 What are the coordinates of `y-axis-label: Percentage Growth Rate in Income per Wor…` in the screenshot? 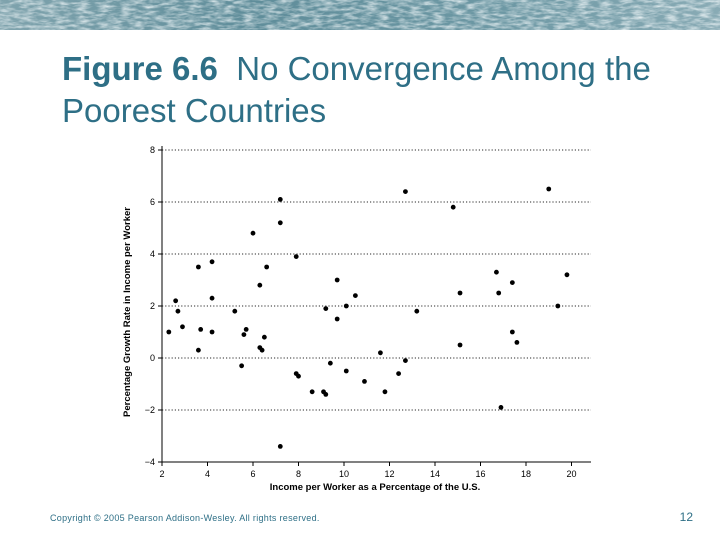 It's located at (127, 312).